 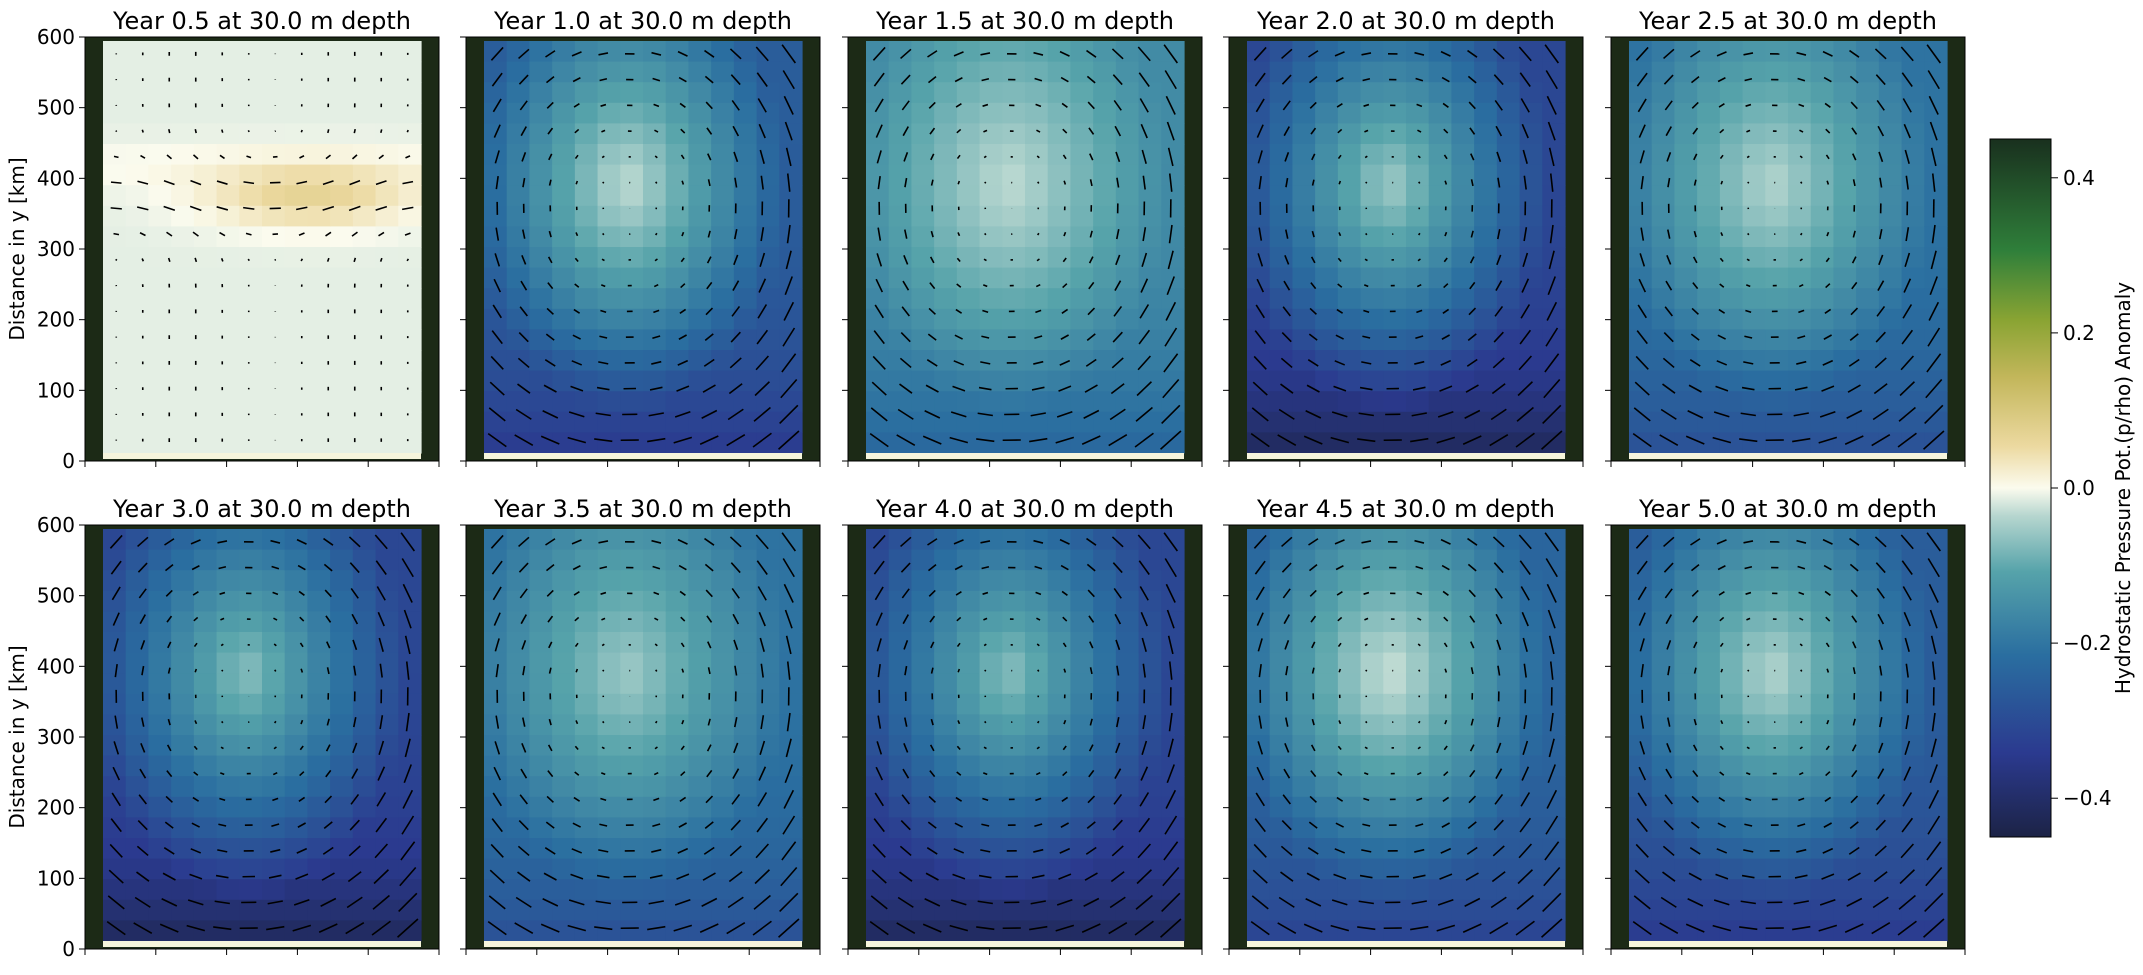 What do you see at coordinates (1787, 509) in the screenshot?
I see `panel-title: Year 5.0 at 30.0 m depth` at bounding box center [1787, 509].